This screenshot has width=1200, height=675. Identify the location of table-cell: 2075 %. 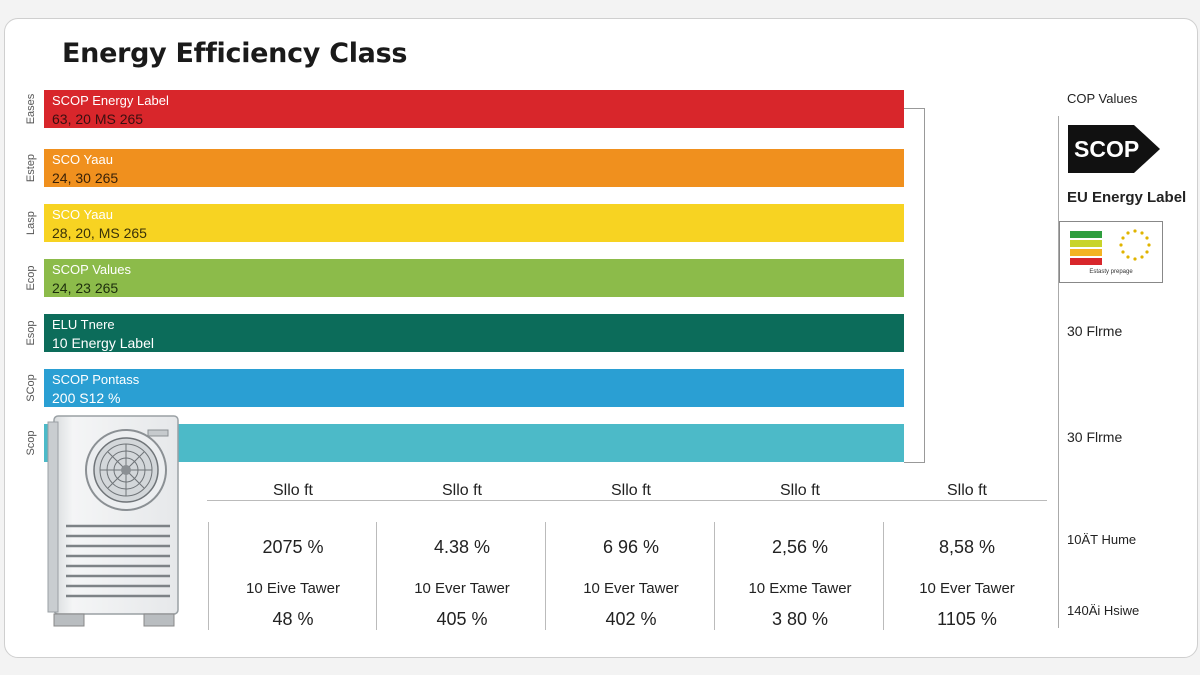
(293, 547).